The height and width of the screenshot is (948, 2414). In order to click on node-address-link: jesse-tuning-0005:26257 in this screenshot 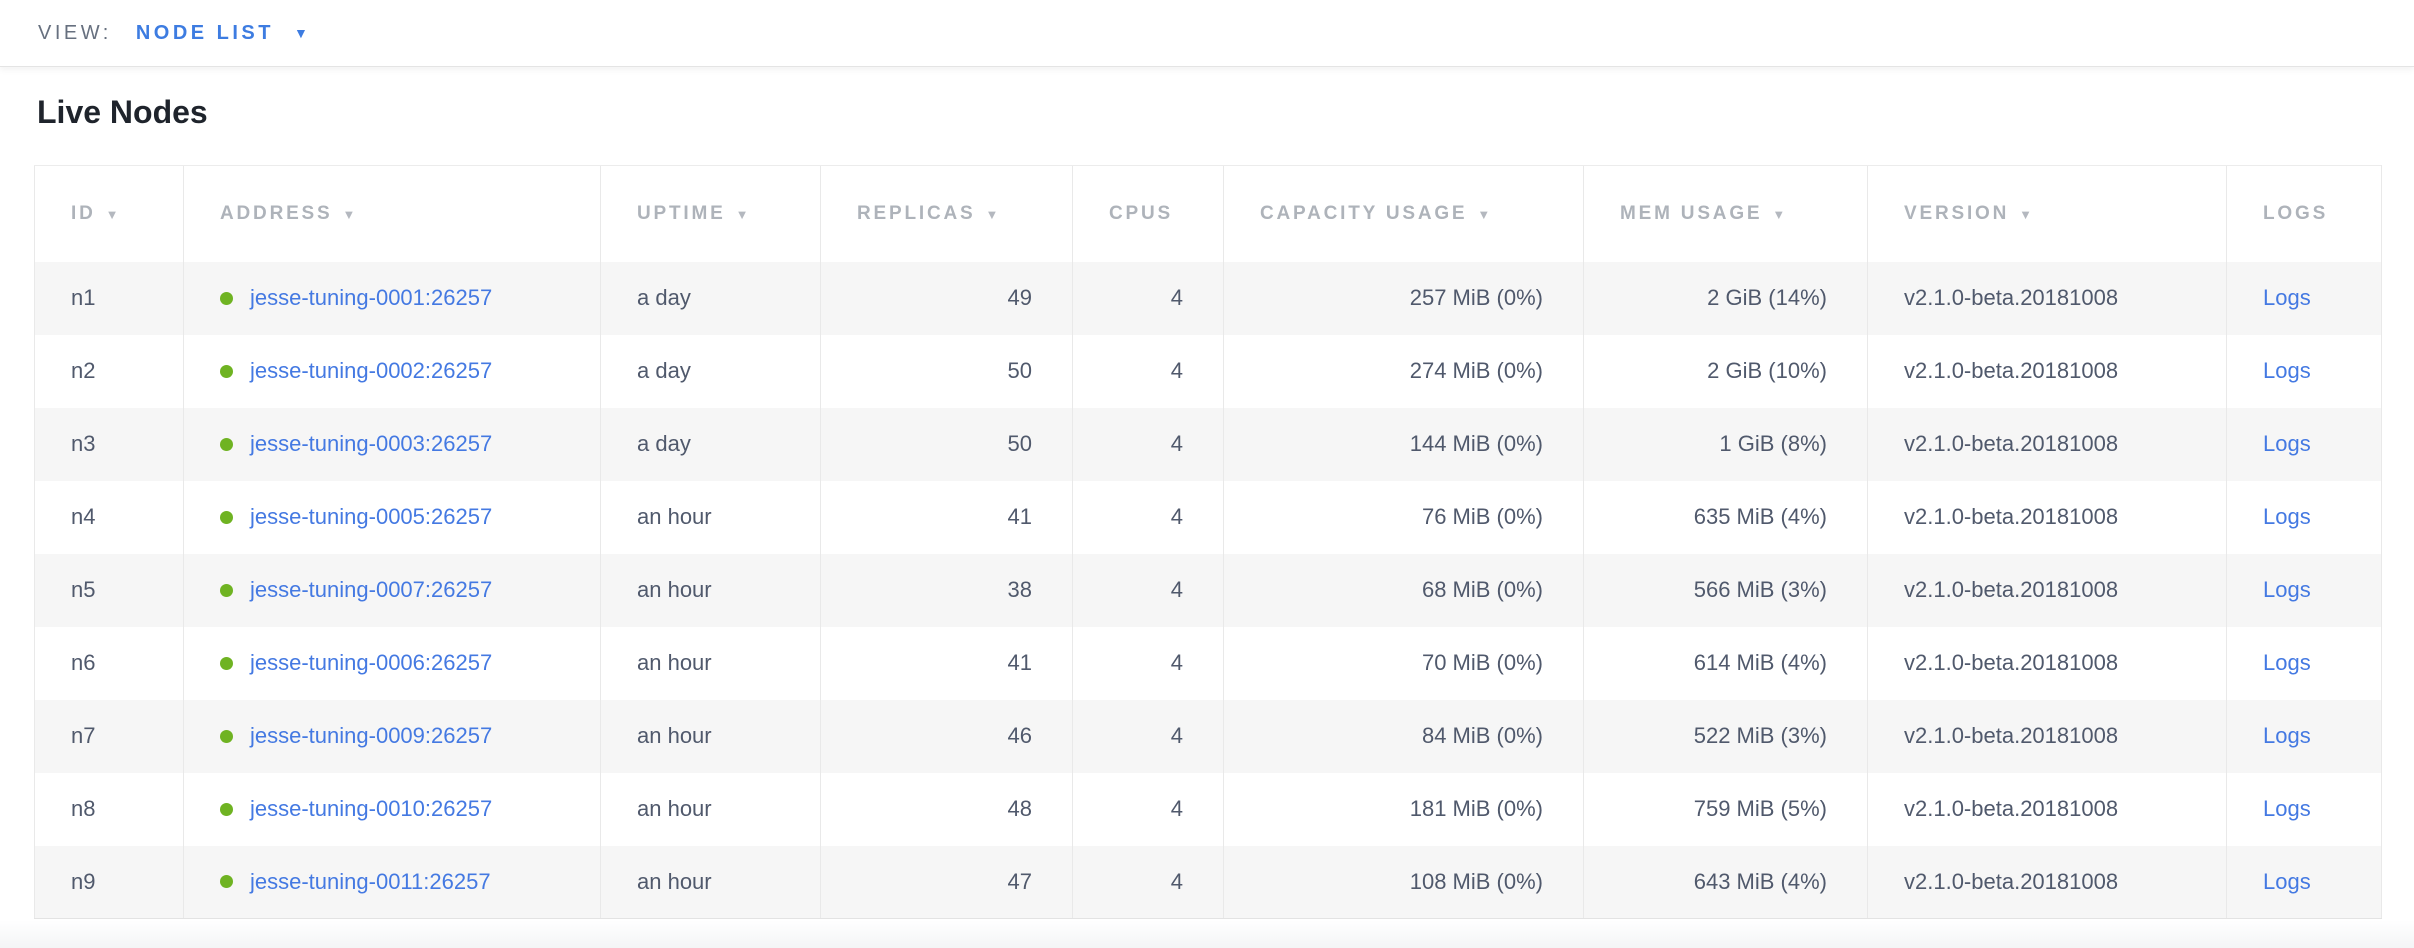, I will do `click(371, 516)`.